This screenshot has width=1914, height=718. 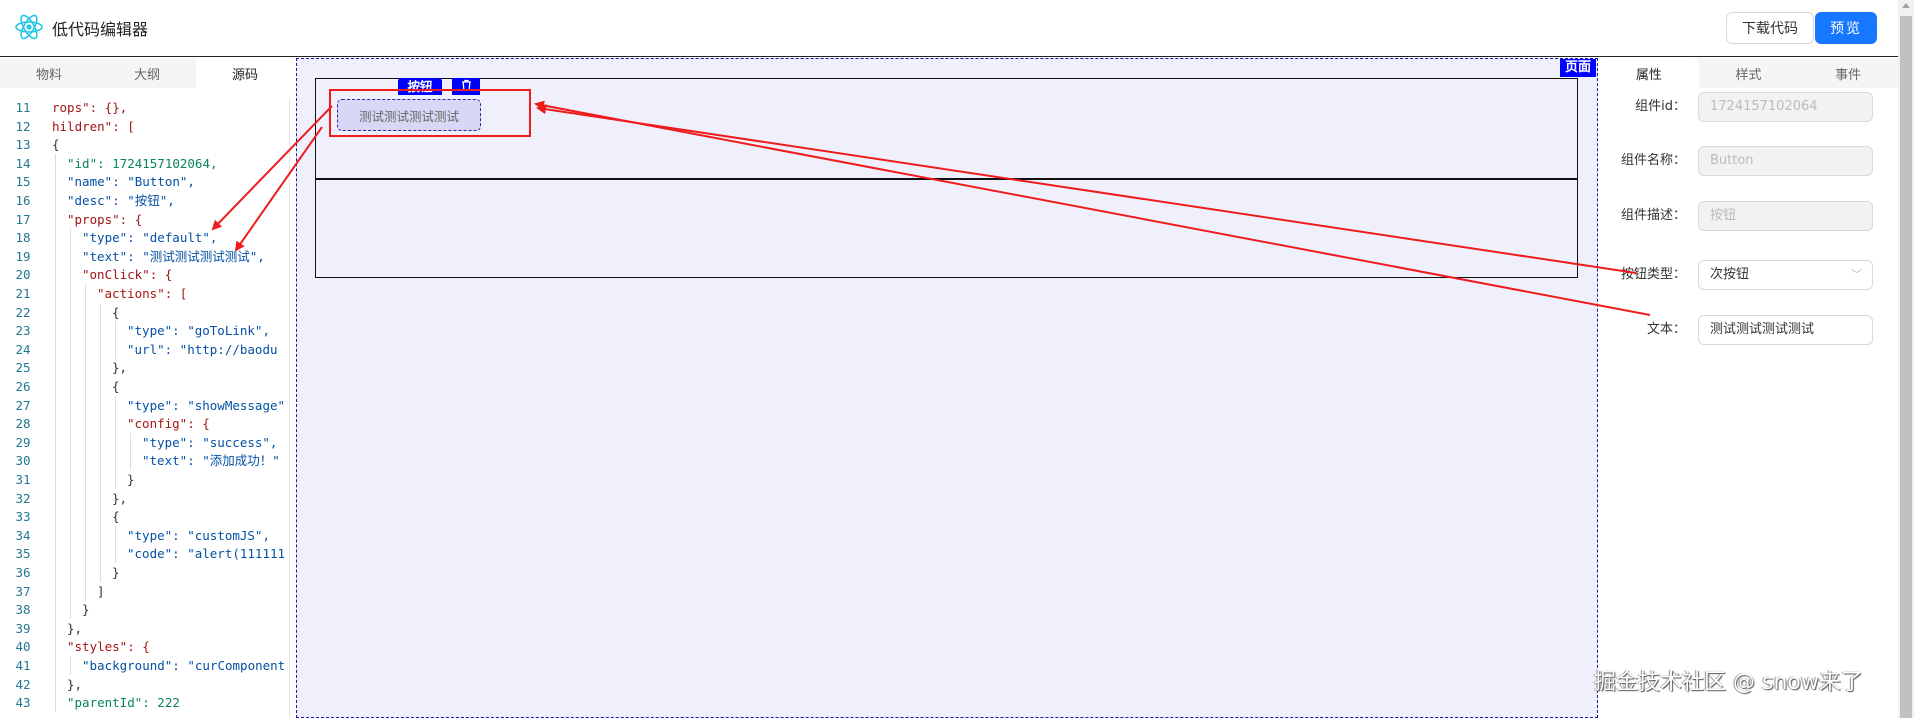 What do you see at coordinates (1785, 275) in the screenshot?
I see `button-type-select: 次按钮 ﹀` at bounding box center [1785, 275].